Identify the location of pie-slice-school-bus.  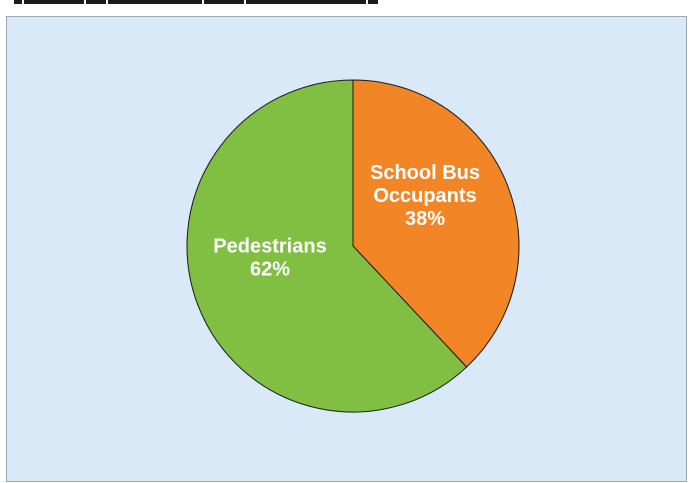
(436, 223).